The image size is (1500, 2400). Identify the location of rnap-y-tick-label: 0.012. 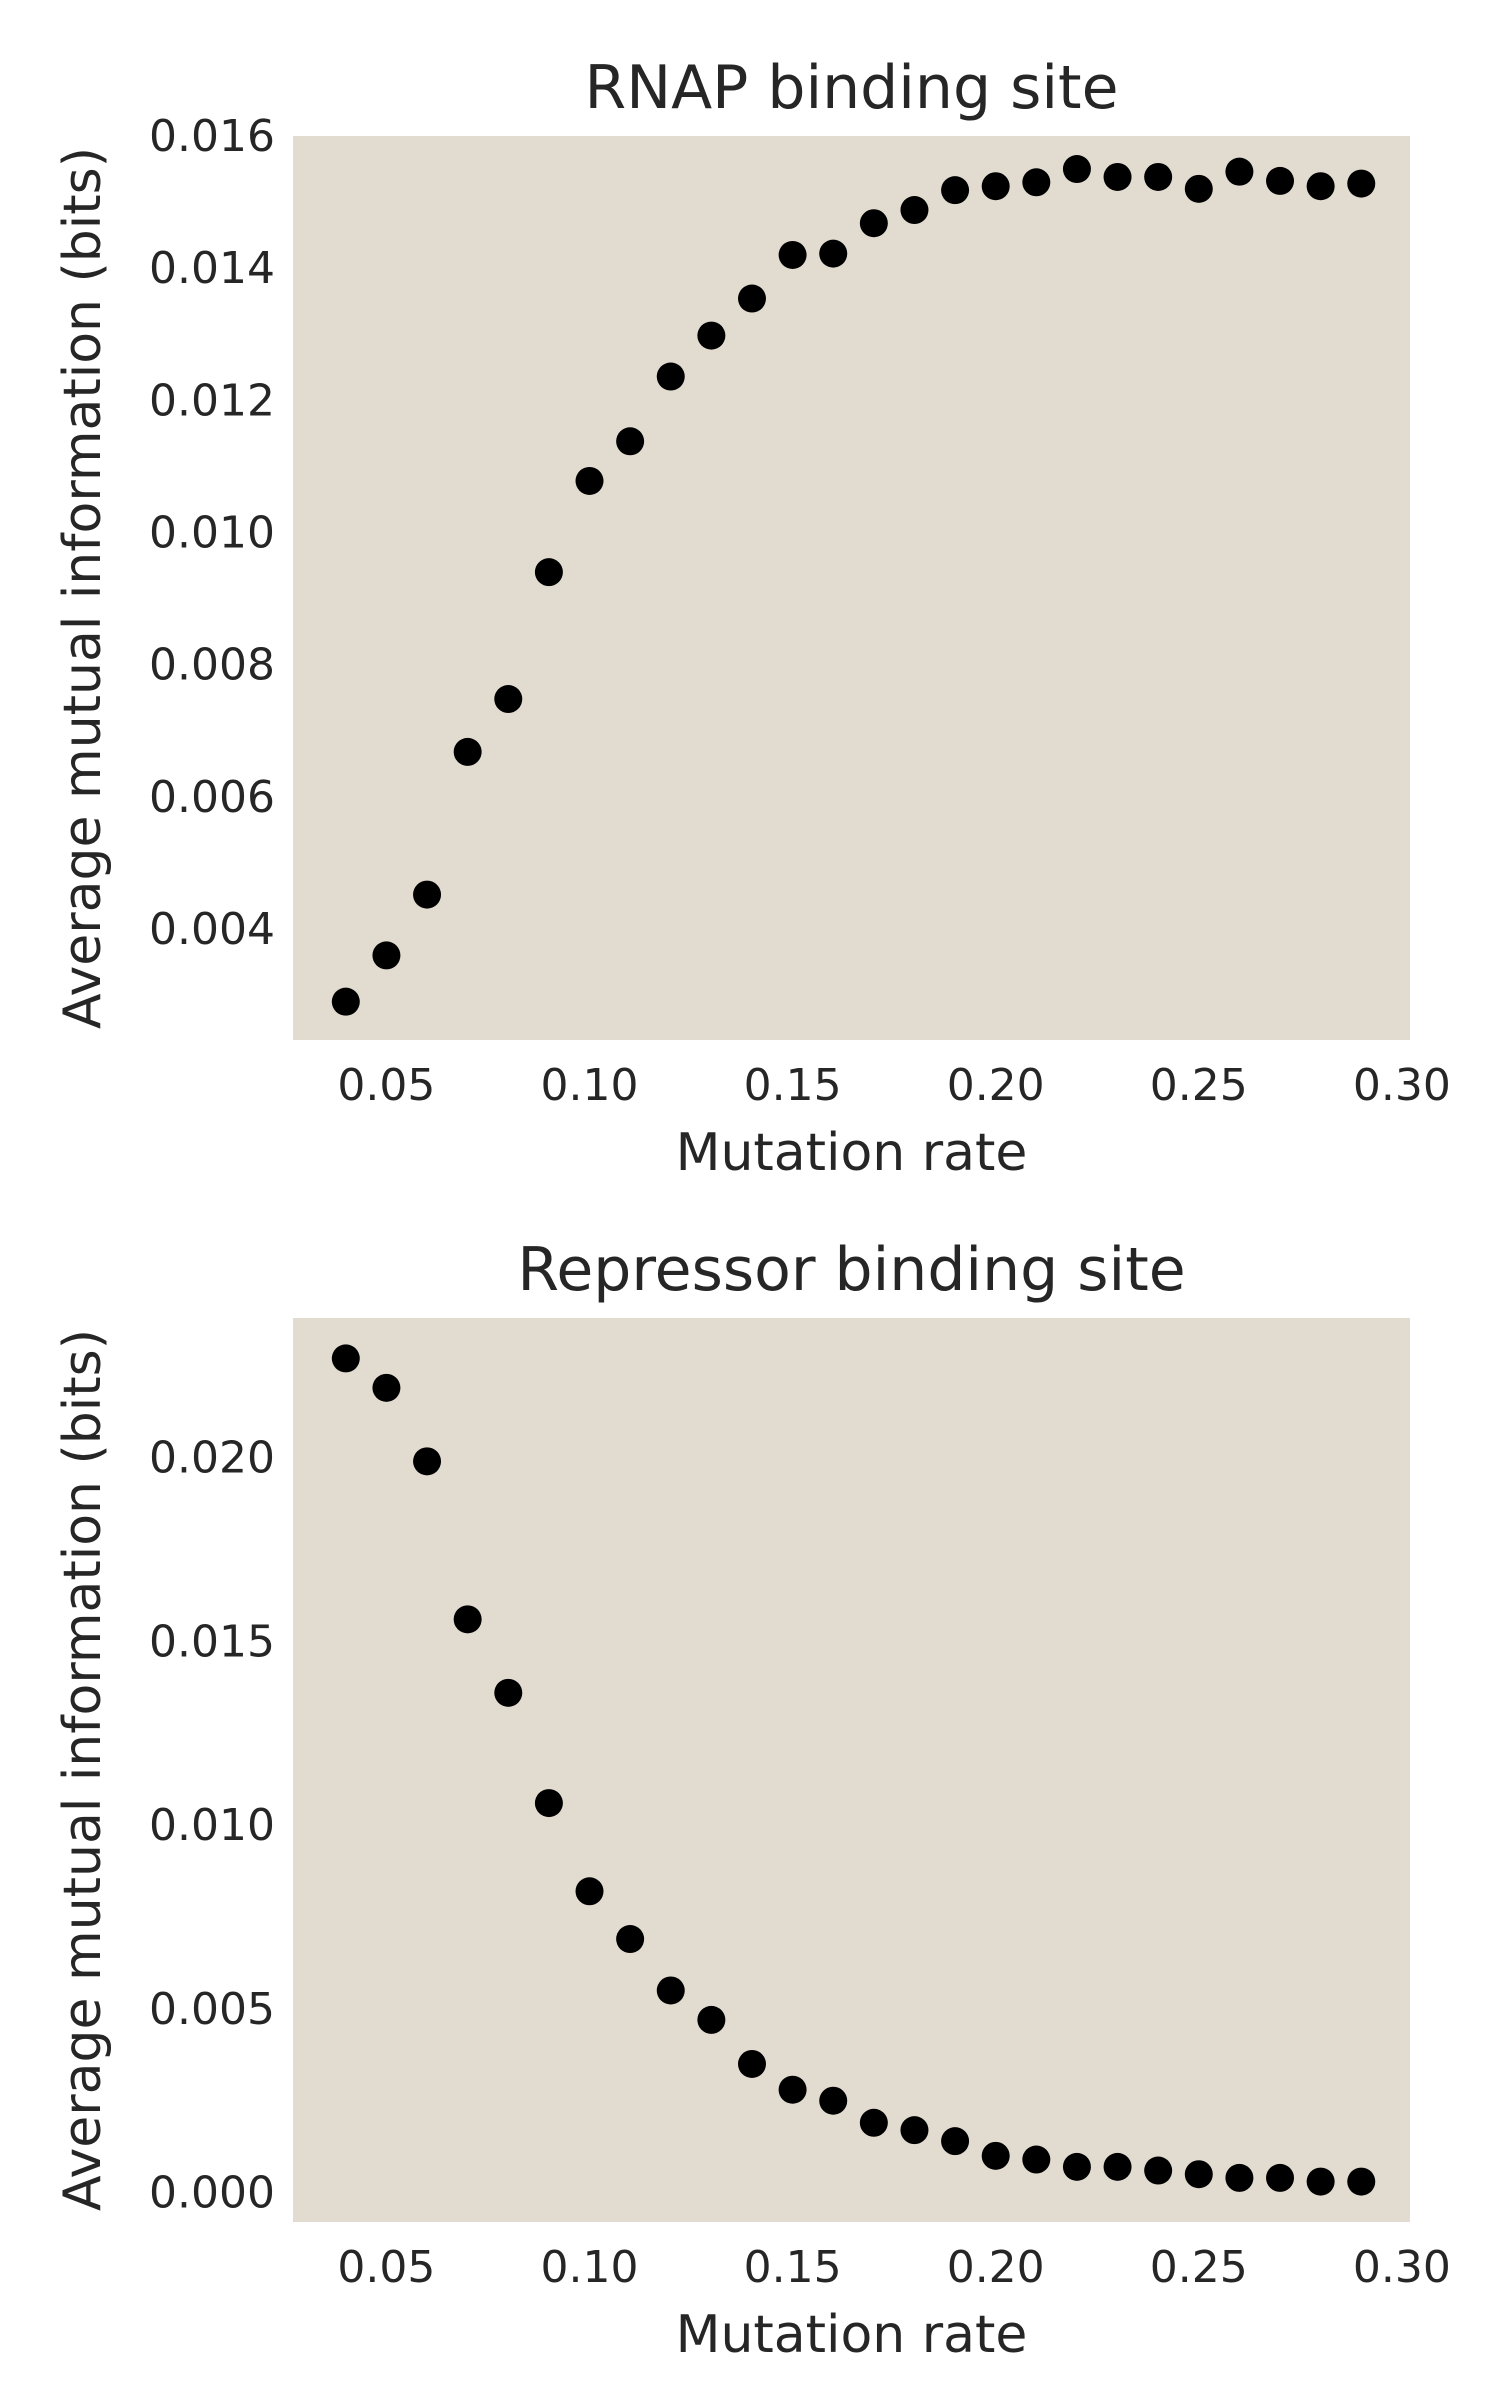
(212, 400).